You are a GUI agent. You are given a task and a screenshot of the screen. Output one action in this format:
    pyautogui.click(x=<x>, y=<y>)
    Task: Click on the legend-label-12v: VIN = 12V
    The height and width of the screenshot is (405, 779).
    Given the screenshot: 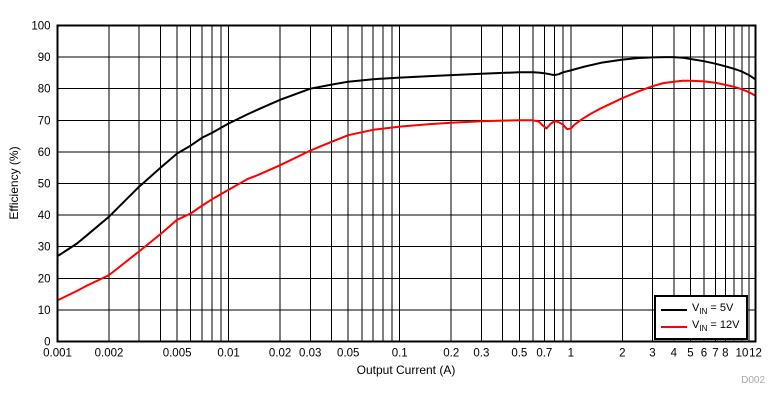 What is the action you would take?
    pyautogui.click(x=715, y=326)
    